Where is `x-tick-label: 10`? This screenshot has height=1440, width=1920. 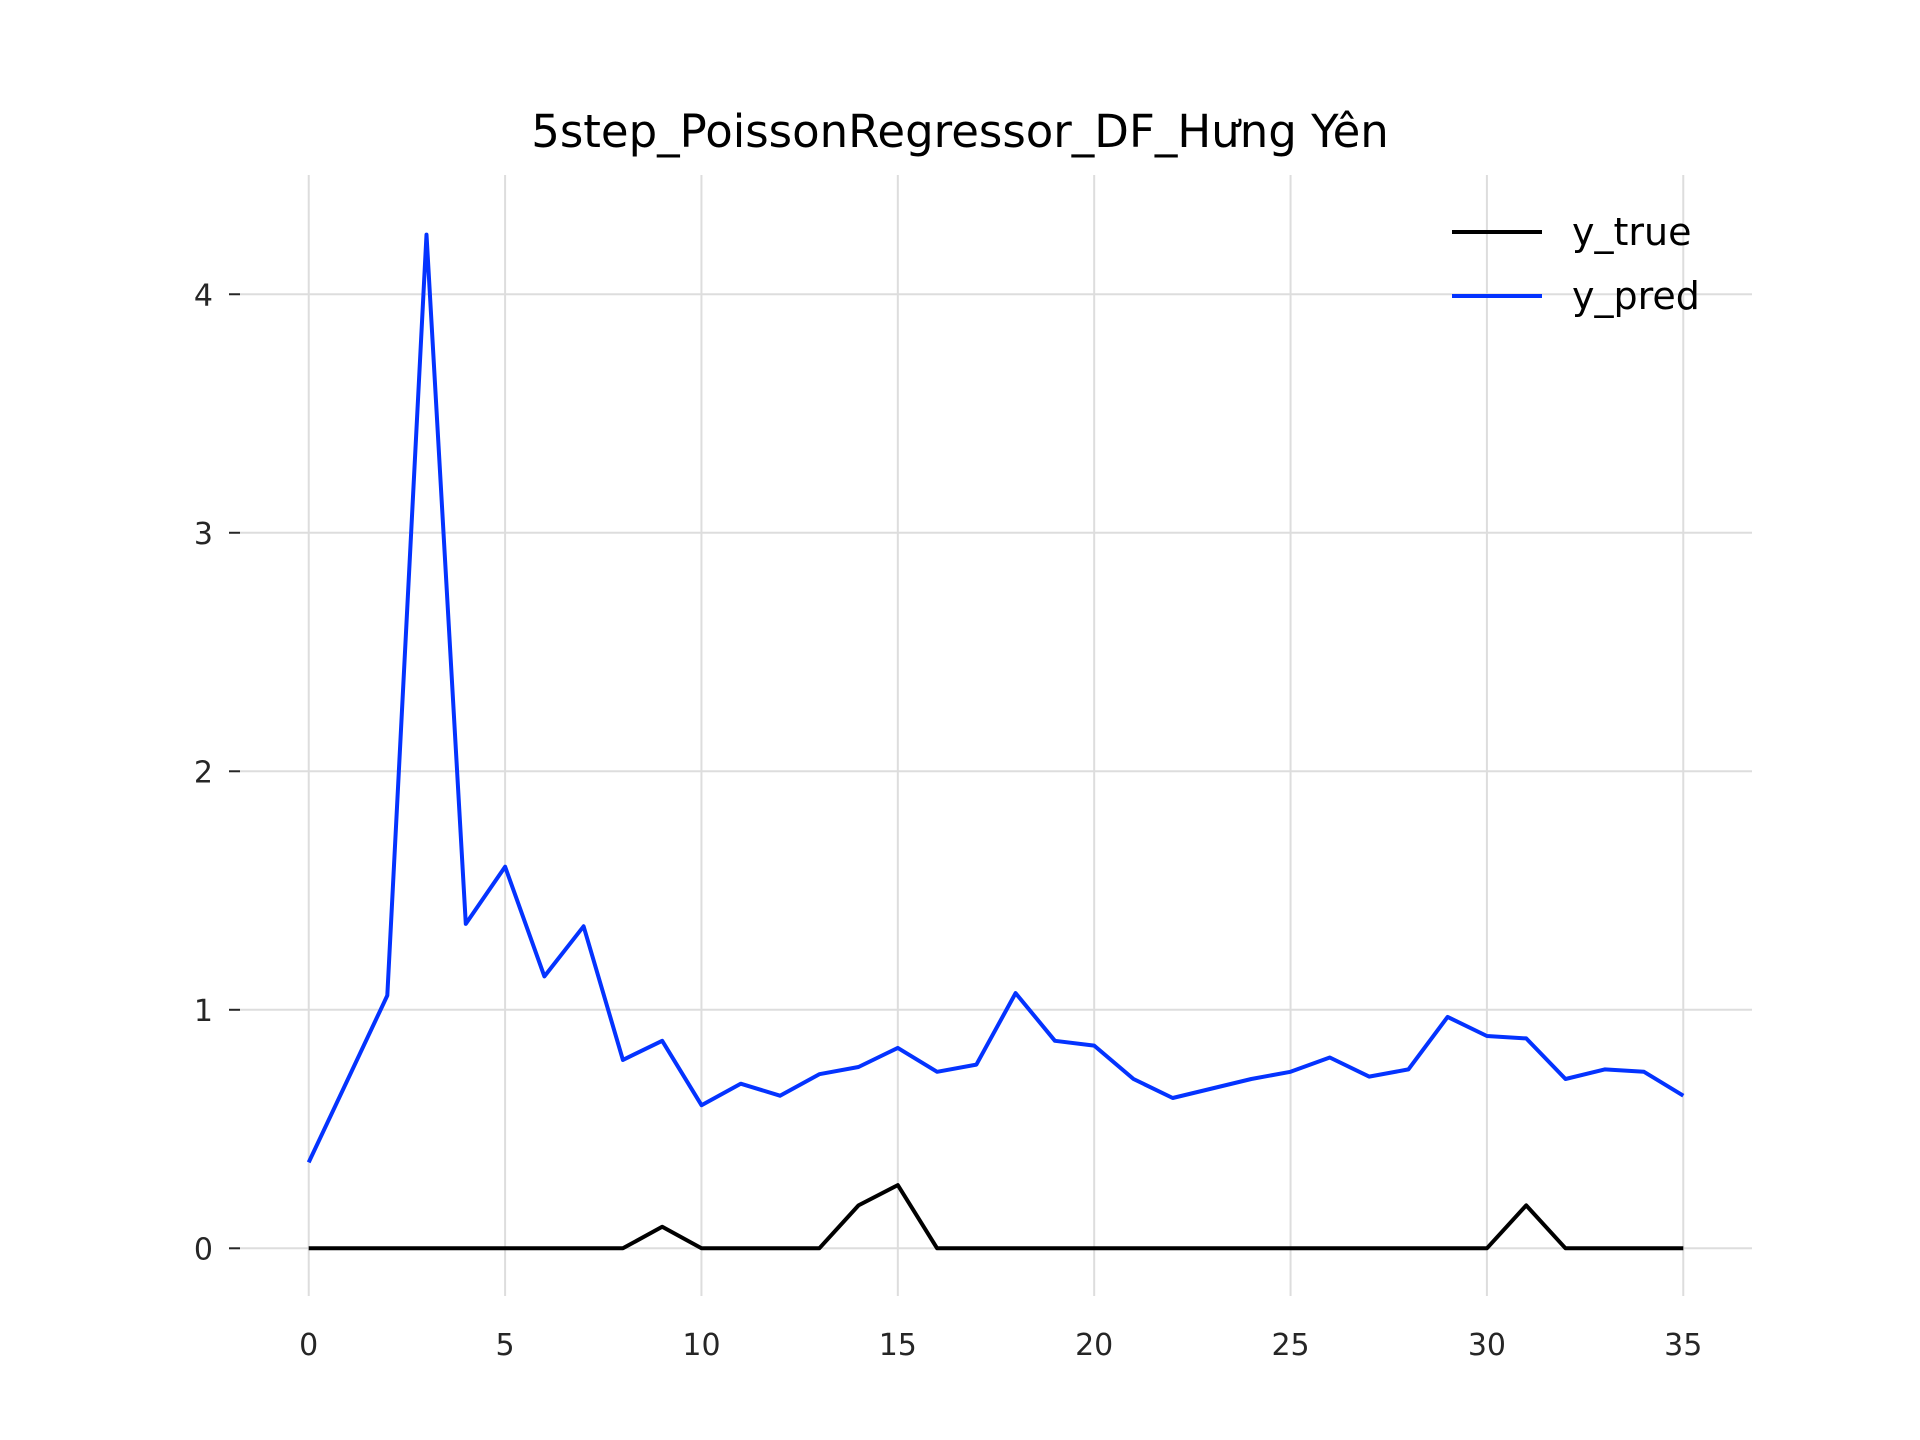
x-tick-label: 10 is located at coordinates (701, 1345).